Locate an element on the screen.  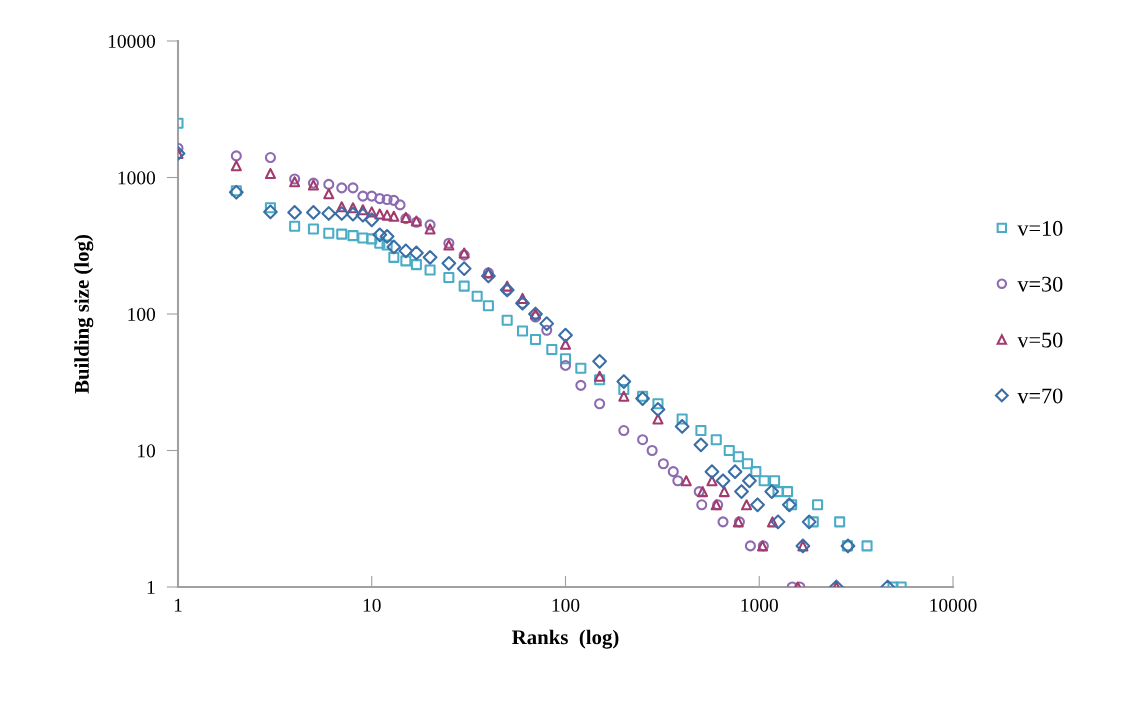
x-axis-title: Ranks (log) is located at coordinates (565, 639).